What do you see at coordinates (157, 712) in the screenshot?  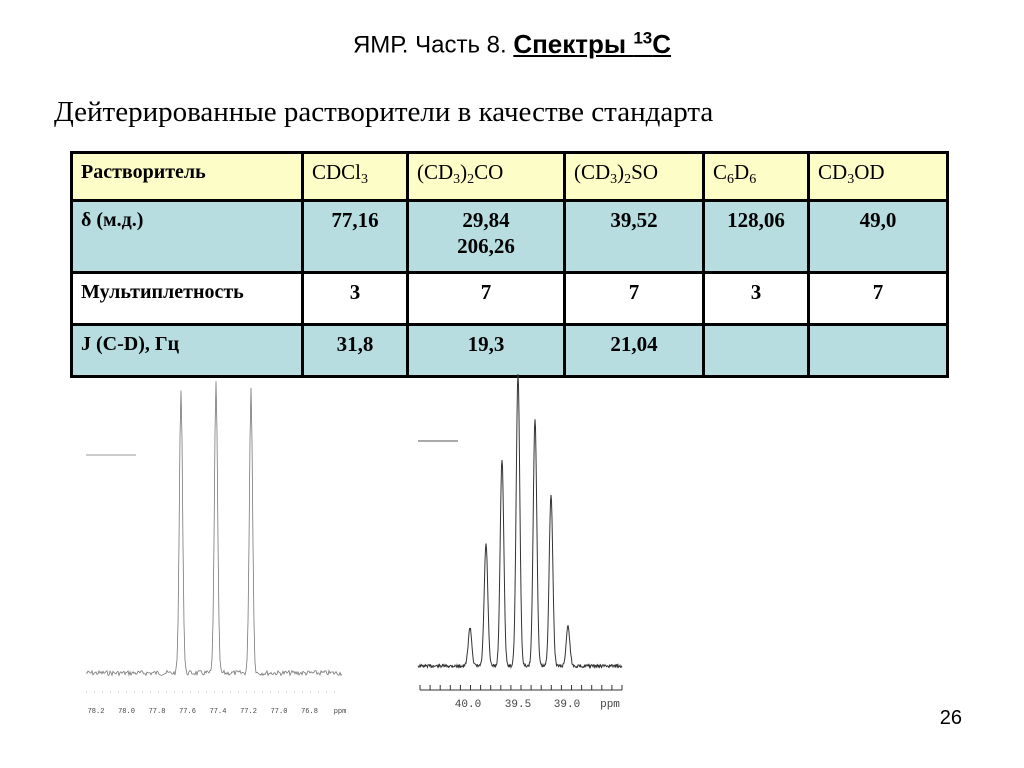 I see `axis-tick-label: 77.8` at bounding box center [157, 712].